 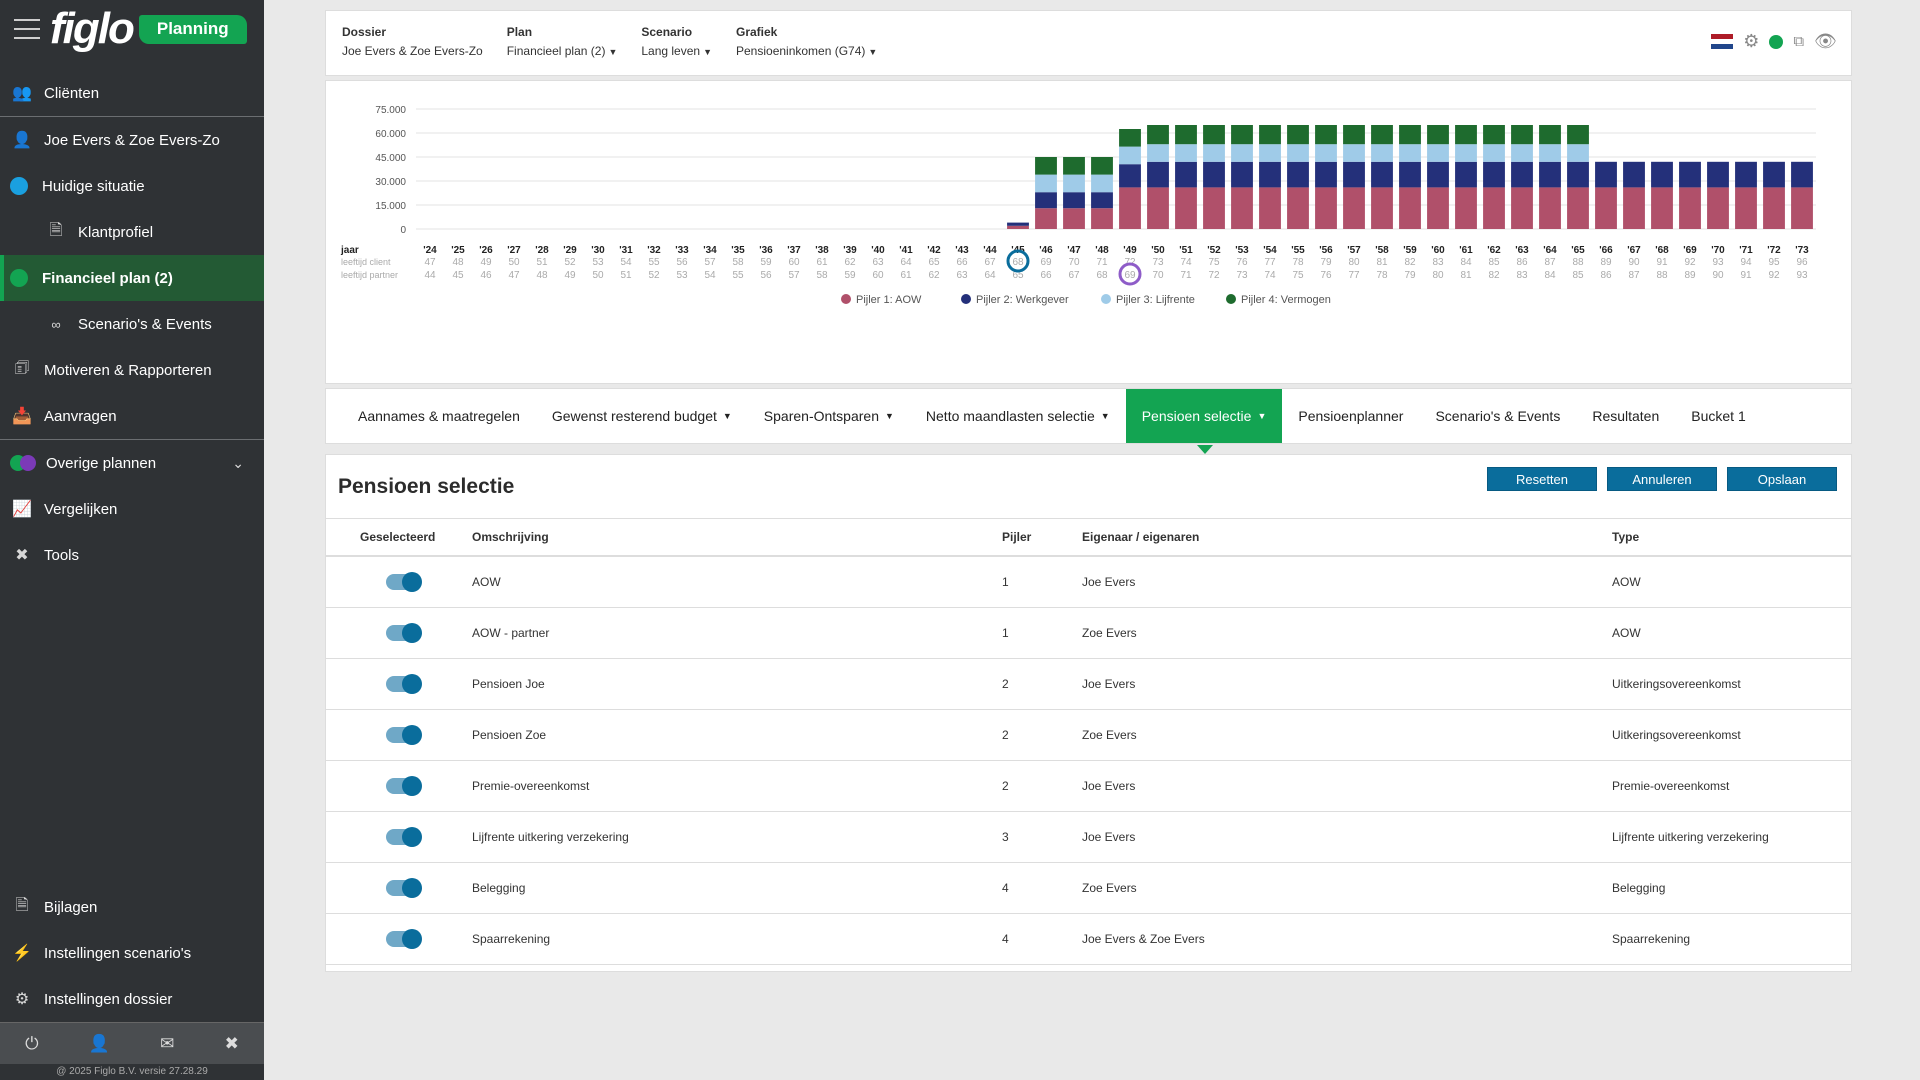 I want to click on scenario-selector: Scenario Lang leven ▼, so click(x=676, y=41).